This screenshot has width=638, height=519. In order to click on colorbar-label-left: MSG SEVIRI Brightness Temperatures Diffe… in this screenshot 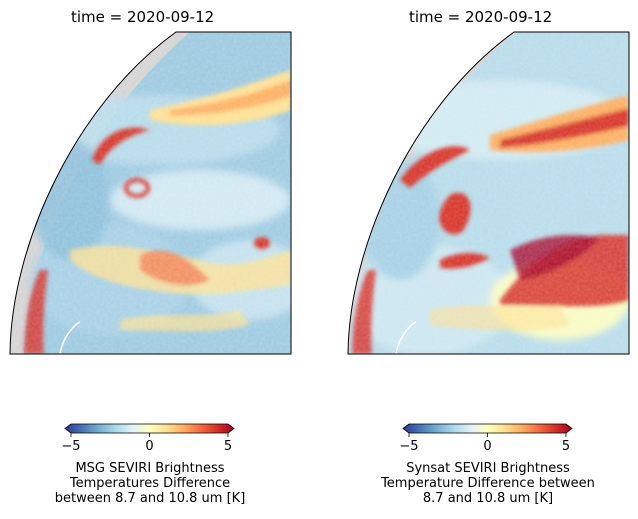, I will do `click(150, 483)`.